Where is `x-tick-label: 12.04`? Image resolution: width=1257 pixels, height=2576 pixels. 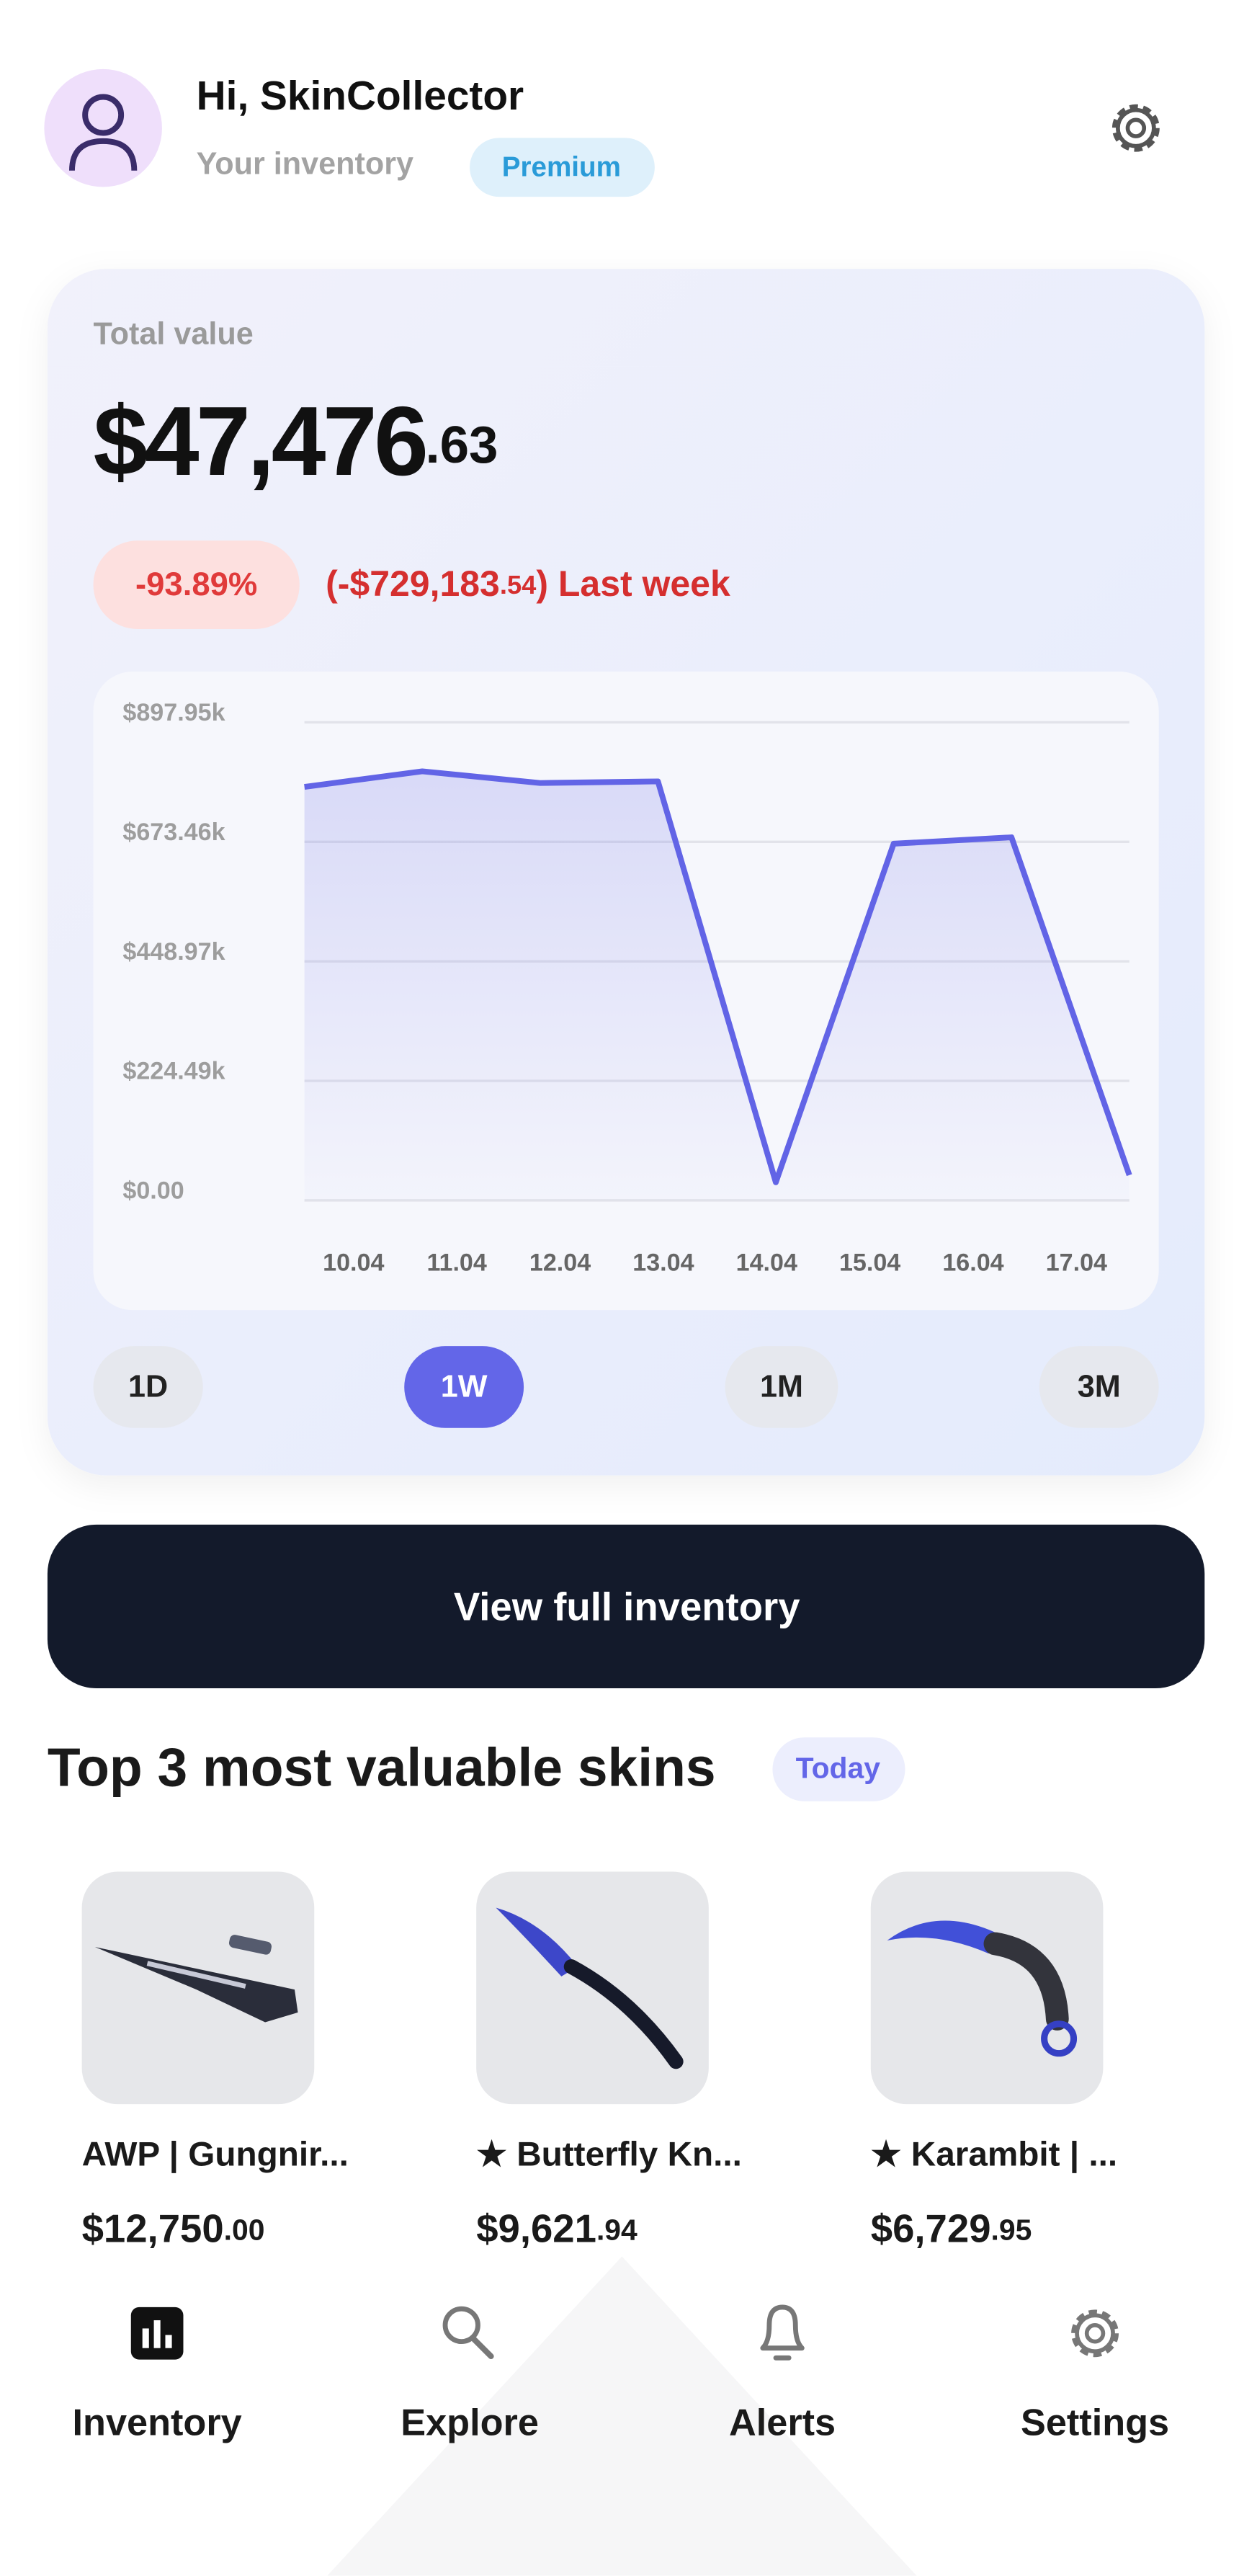 x-tick-label: 12.04 is located at coordinates (560, 1263).